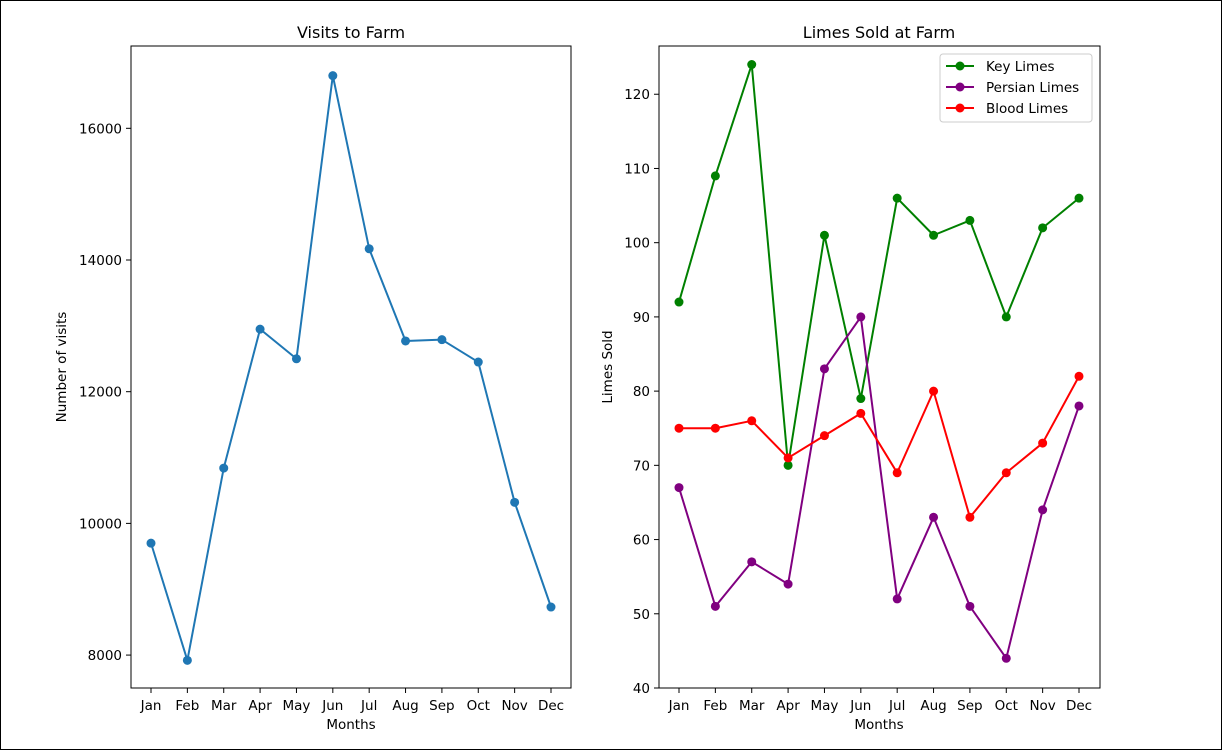  Describe the element at coordinates (641, 392) in the screenshot. I see `y-tick-label: 80` at that location.